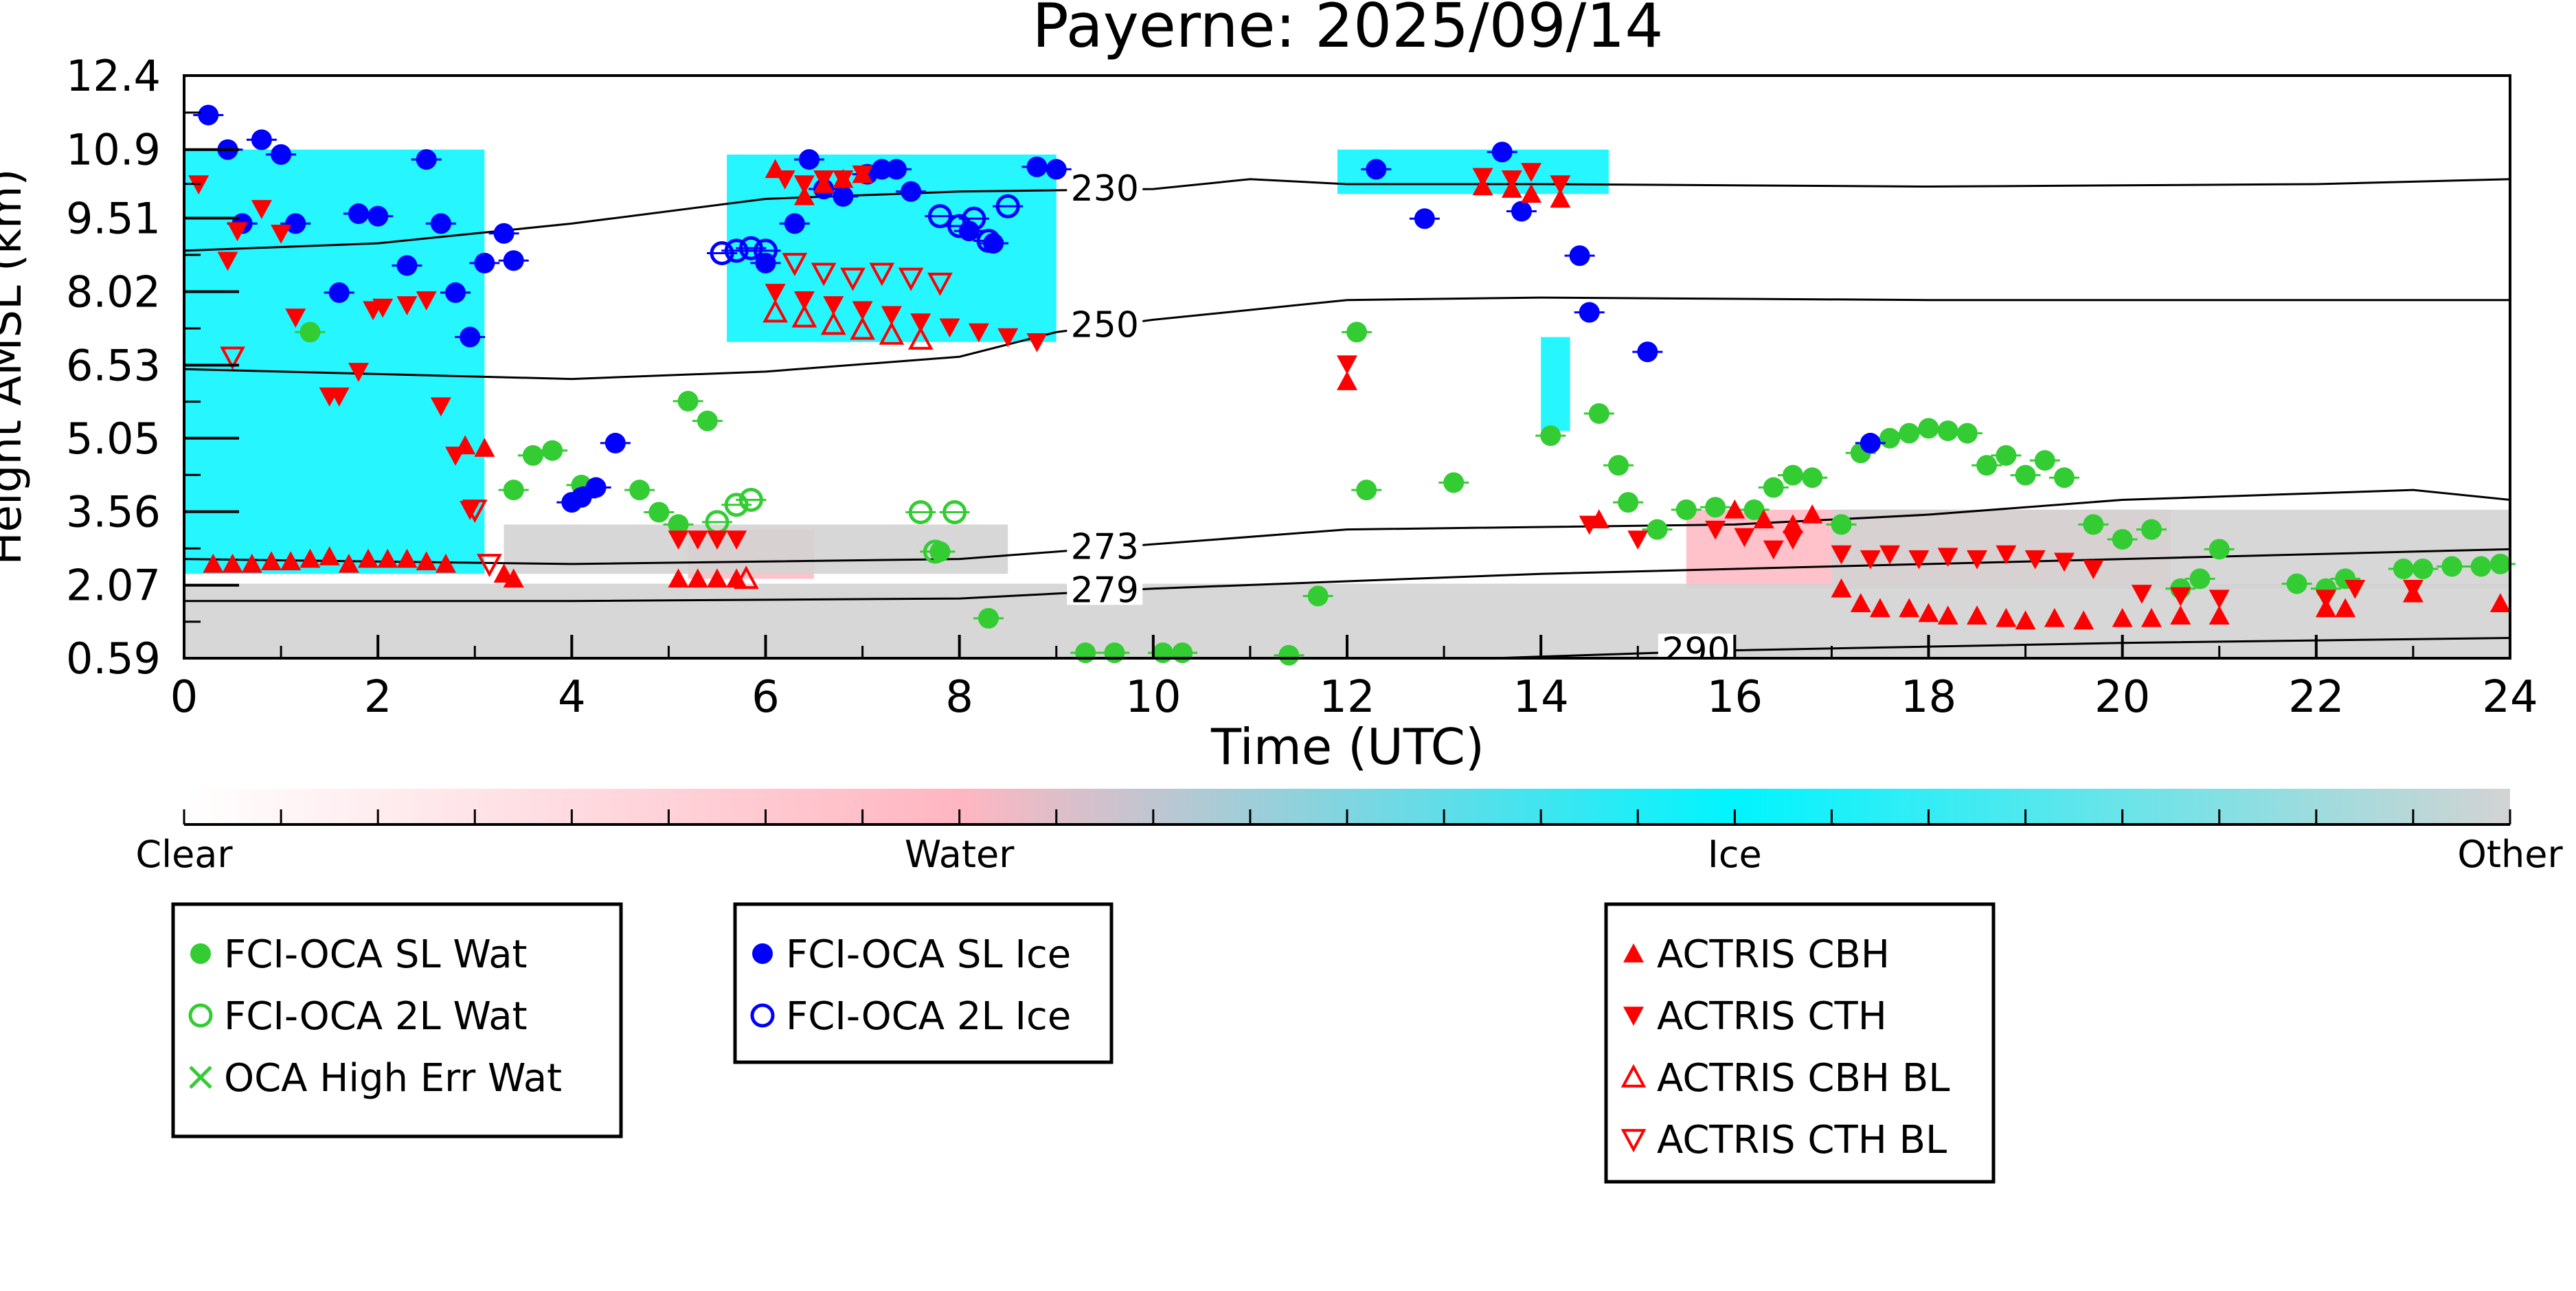 This screenshot has width=2576, height=1291. I want to click on contour-label-250: 250, so click(1105, 325).